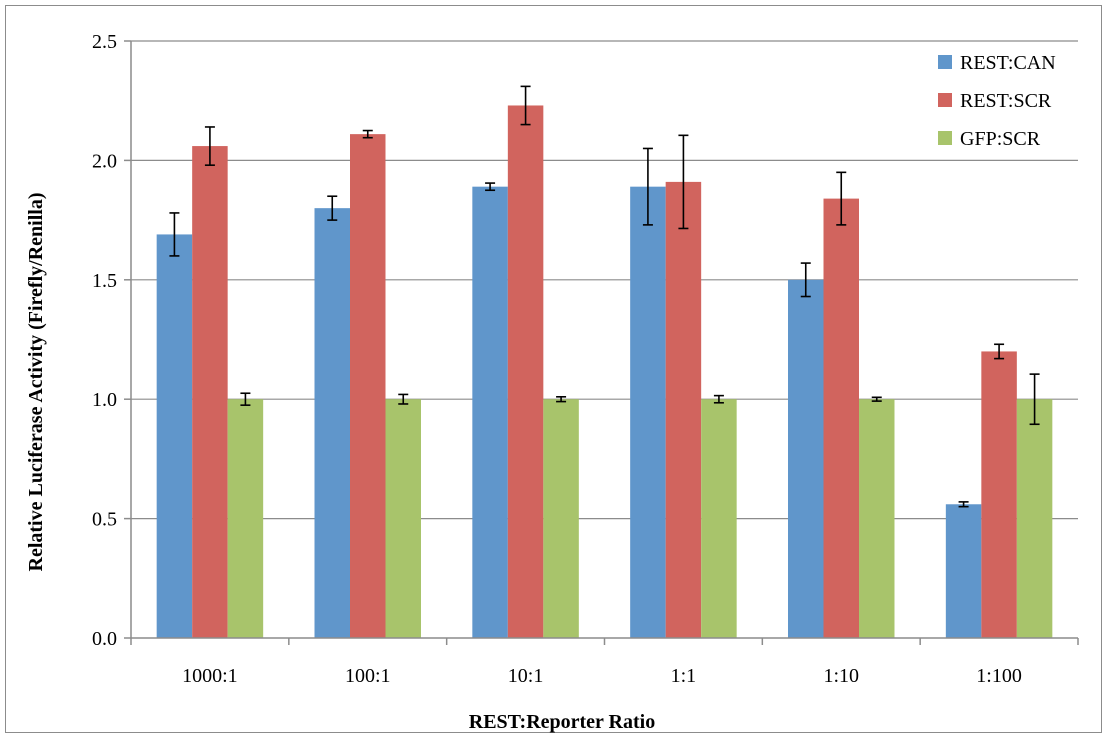  Describe the element at coordinates (604, 662) in the screenshot. I see `x-tick-labels: 1000:1 100:1 10:1 1:1 1:10 1:100` at that location.